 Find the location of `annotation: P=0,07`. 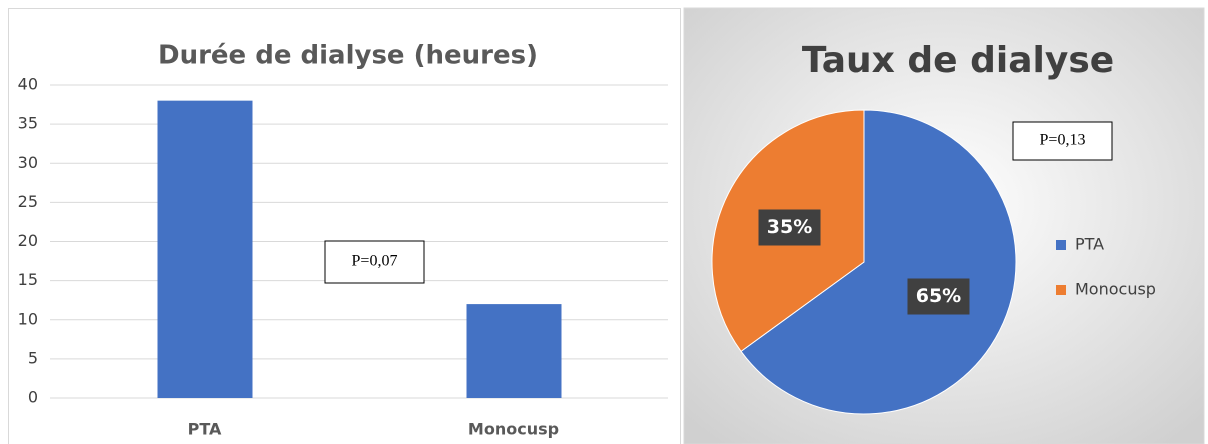

annotation: P=0,07 is located at coordinates (375, 261).